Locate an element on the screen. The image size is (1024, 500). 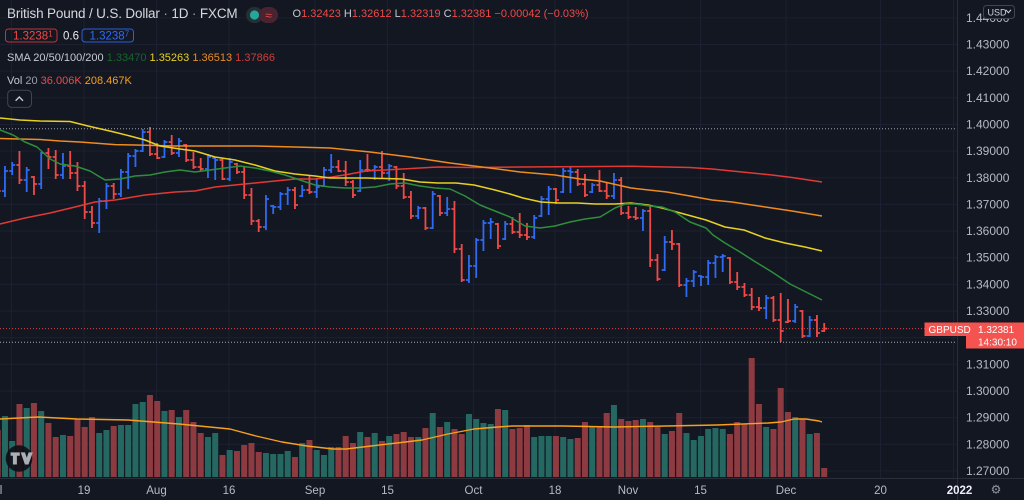
svg-text: 18 is located at coordinates (555, 491).